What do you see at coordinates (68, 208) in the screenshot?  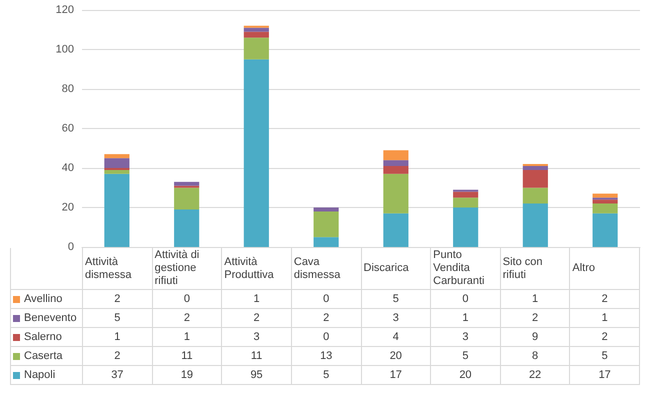 I see `y-tick-label: 20` at bounding box center [68, 208].